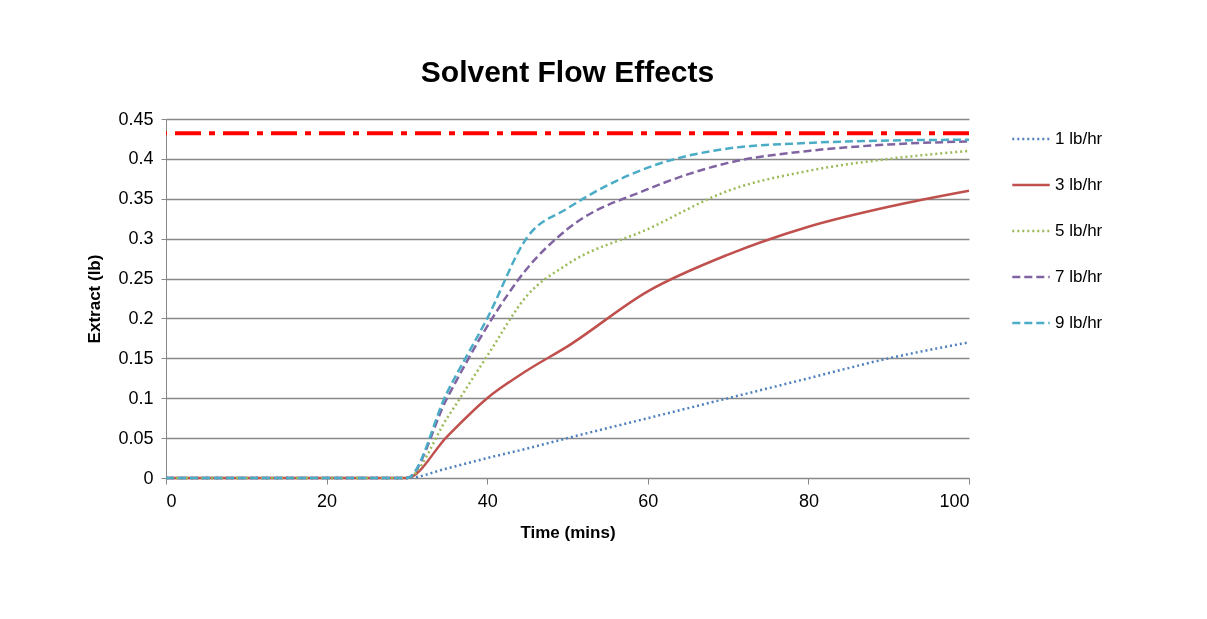  I want to click on x-tick-label: 60, so click(648, 500).